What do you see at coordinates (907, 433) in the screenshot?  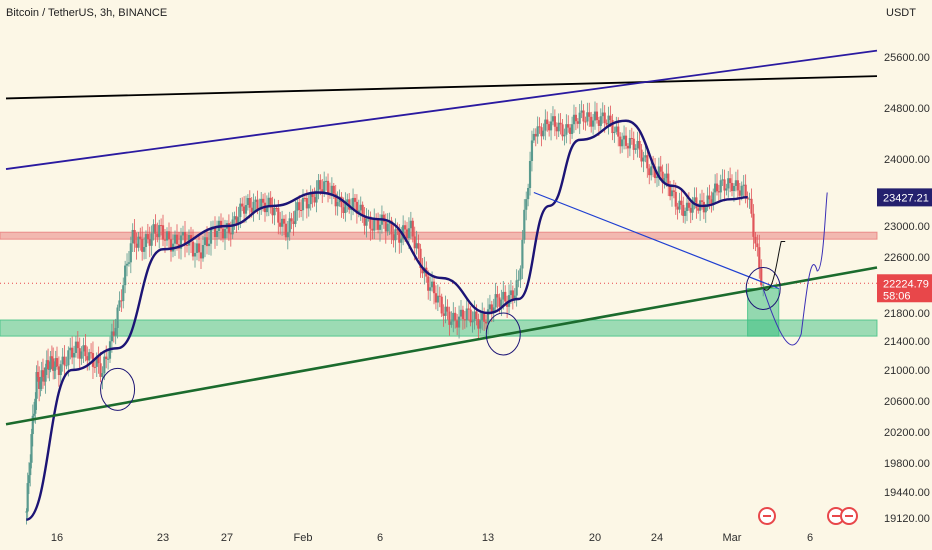 I see `y-tick-label: 20200.00` at bounding box center [907, 433].